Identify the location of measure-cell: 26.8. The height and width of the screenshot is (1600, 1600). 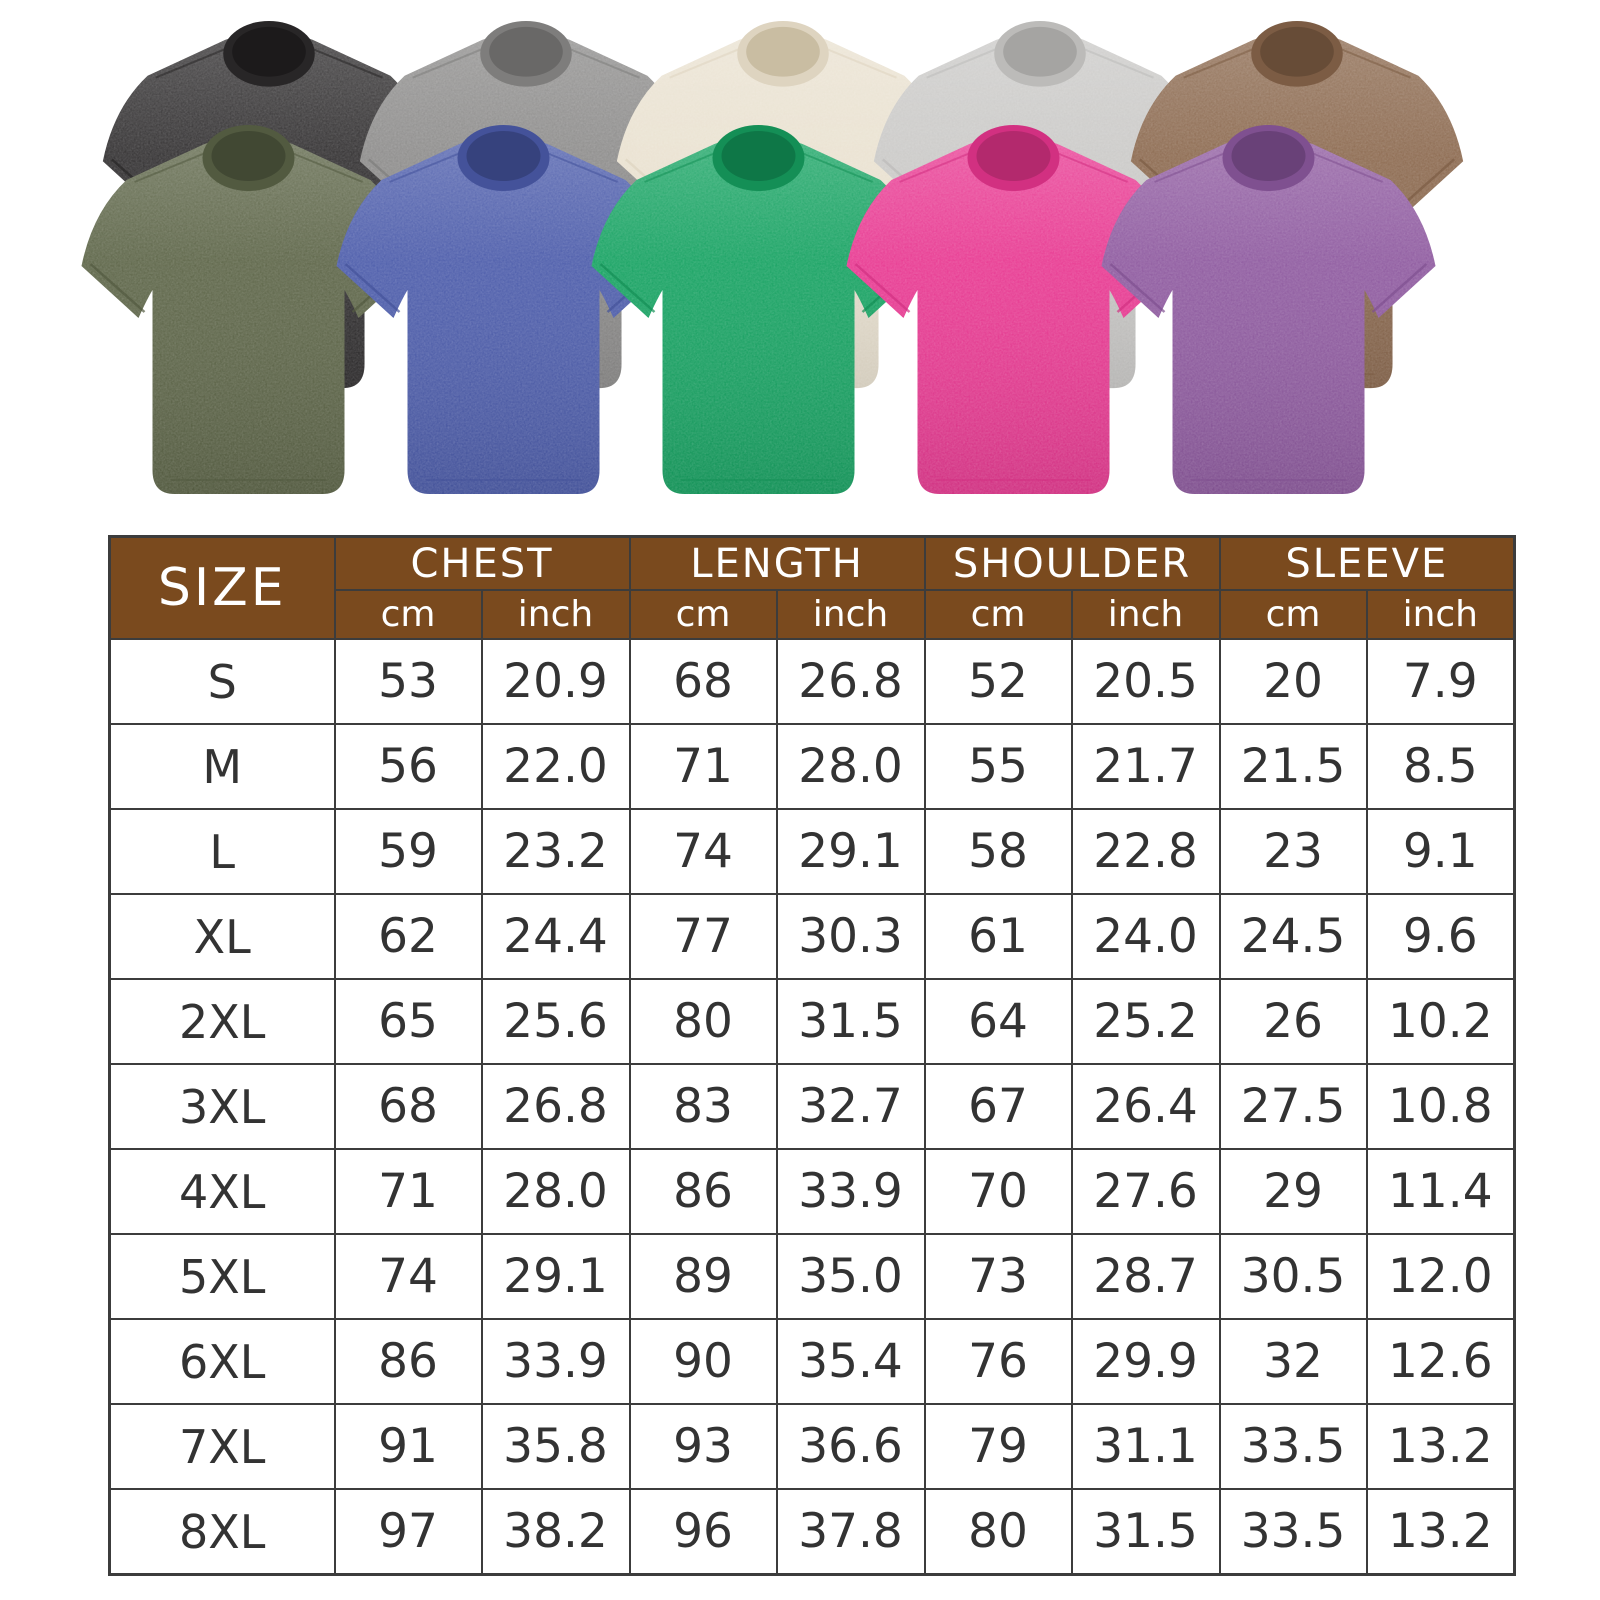
(850, 681).